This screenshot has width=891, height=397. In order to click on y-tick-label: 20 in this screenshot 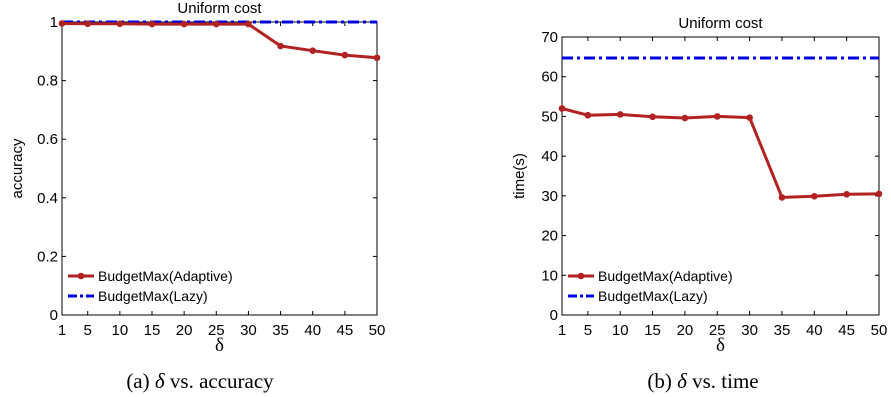, I will do `click(549, 236)`.